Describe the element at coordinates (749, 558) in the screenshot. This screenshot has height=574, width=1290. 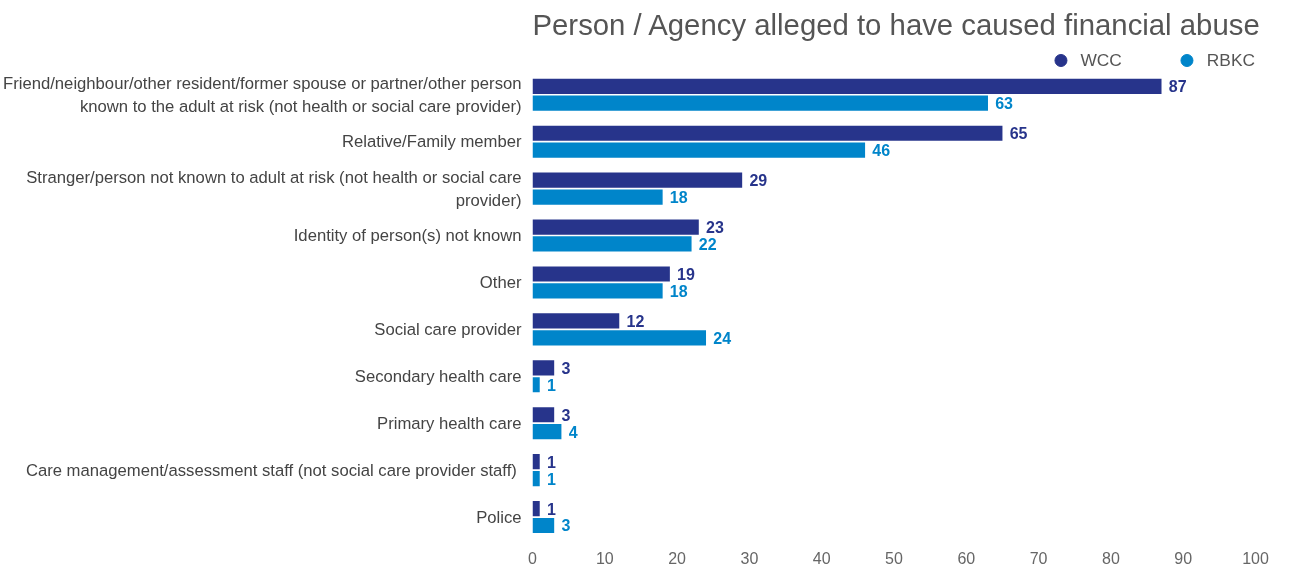
I see `x-tick-label: 30` at that location.